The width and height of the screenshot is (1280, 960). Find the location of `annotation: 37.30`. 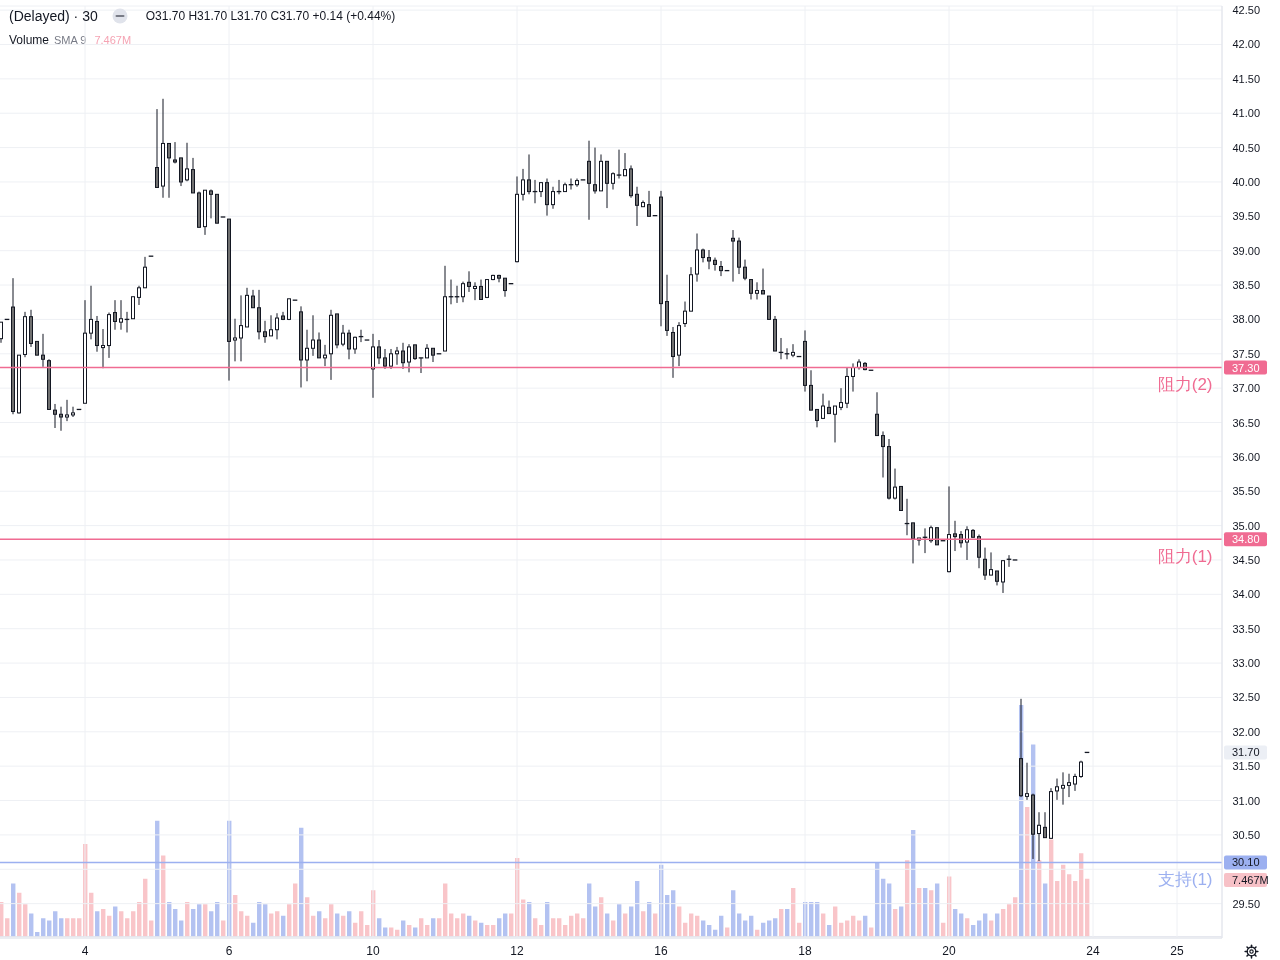

annotation: 37.30 is located at coordinates (1246, 367).